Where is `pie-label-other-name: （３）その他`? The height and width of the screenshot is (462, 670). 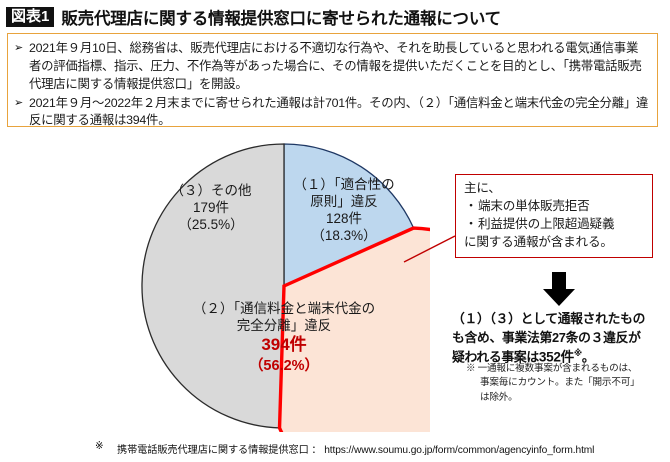
pie-label-other-name: （３）その他 is located at coordinates (211, 190).